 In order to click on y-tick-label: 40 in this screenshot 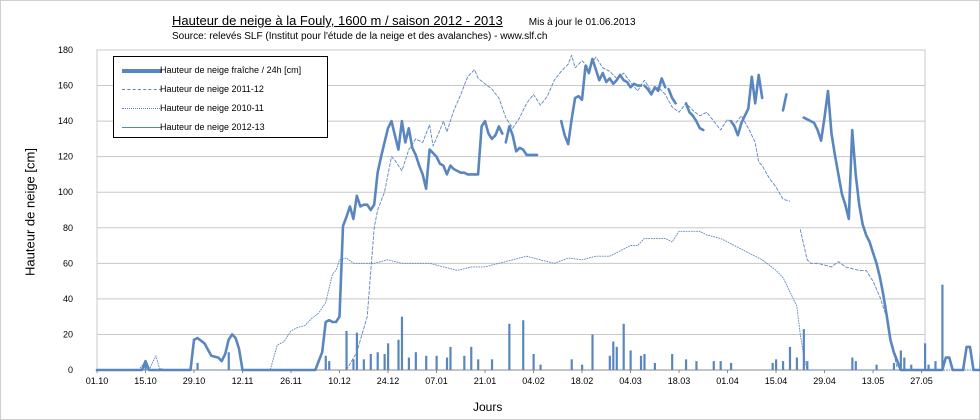, I will do `click(68, 299)`.